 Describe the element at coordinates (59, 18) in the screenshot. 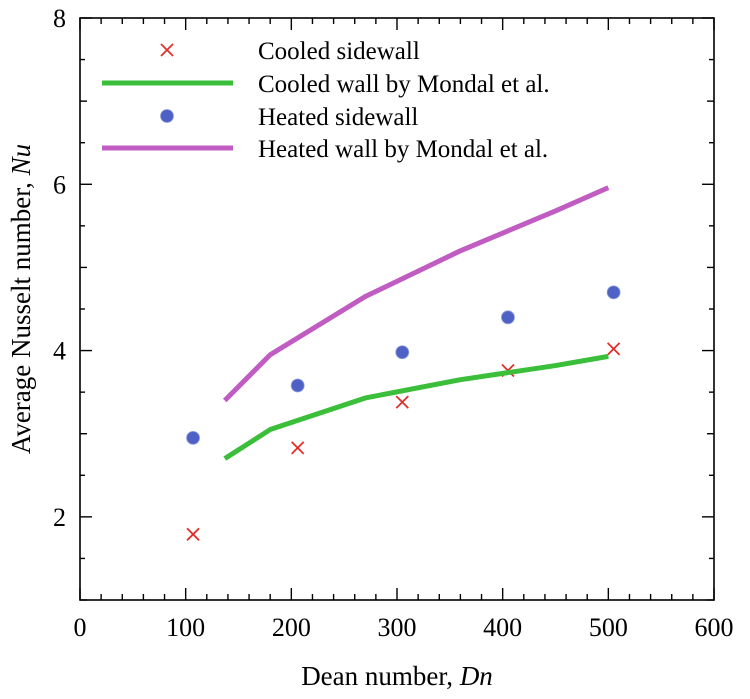

I see `y-tick-label: 8` at that location.